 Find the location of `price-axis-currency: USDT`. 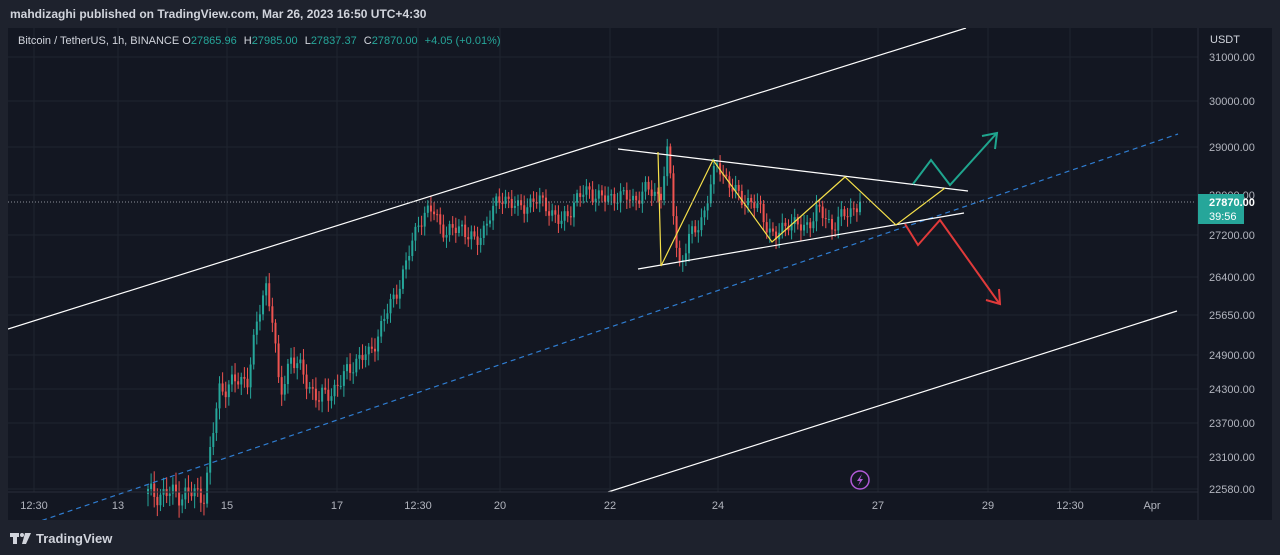

price-axis-currency: USDT is located at coordinates (1225, 40).